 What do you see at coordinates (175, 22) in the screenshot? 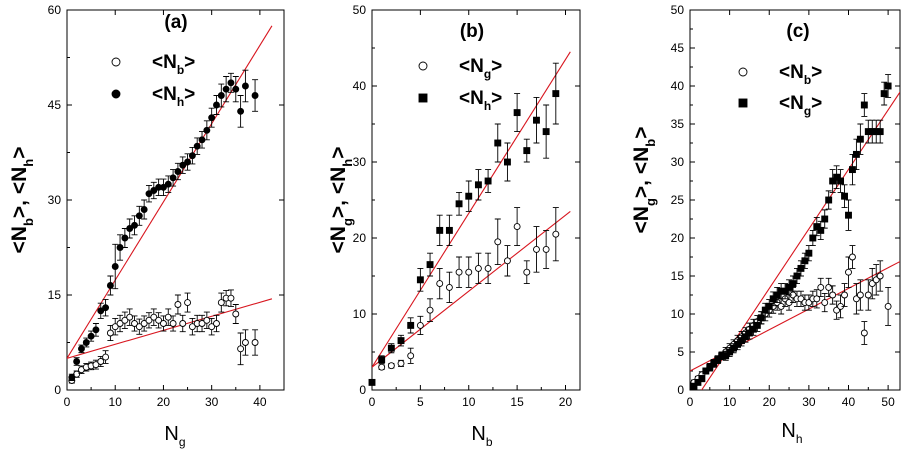
I see `panel-label: (a)` at bounding box center [175, 22].